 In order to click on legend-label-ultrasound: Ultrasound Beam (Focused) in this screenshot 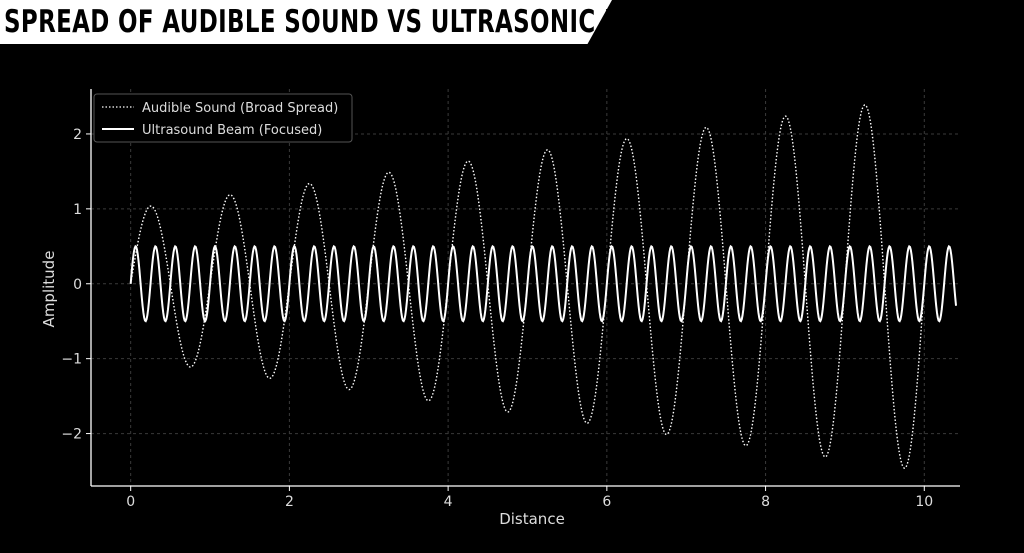, I will do `click(232, 130)`.